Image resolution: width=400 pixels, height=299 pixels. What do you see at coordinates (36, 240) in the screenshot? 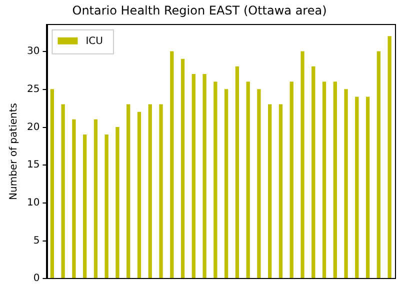
I see `y-tick-label: 5` at bounding box center [36, 240].